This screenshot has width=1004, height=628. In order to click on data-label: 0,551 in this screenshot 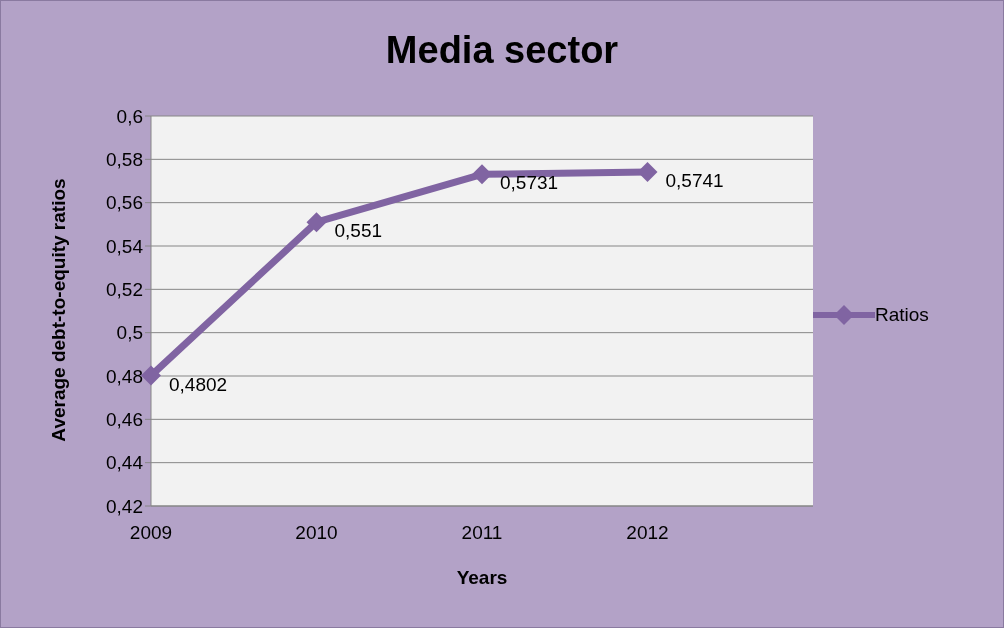, I will do `click(358, 231)`.